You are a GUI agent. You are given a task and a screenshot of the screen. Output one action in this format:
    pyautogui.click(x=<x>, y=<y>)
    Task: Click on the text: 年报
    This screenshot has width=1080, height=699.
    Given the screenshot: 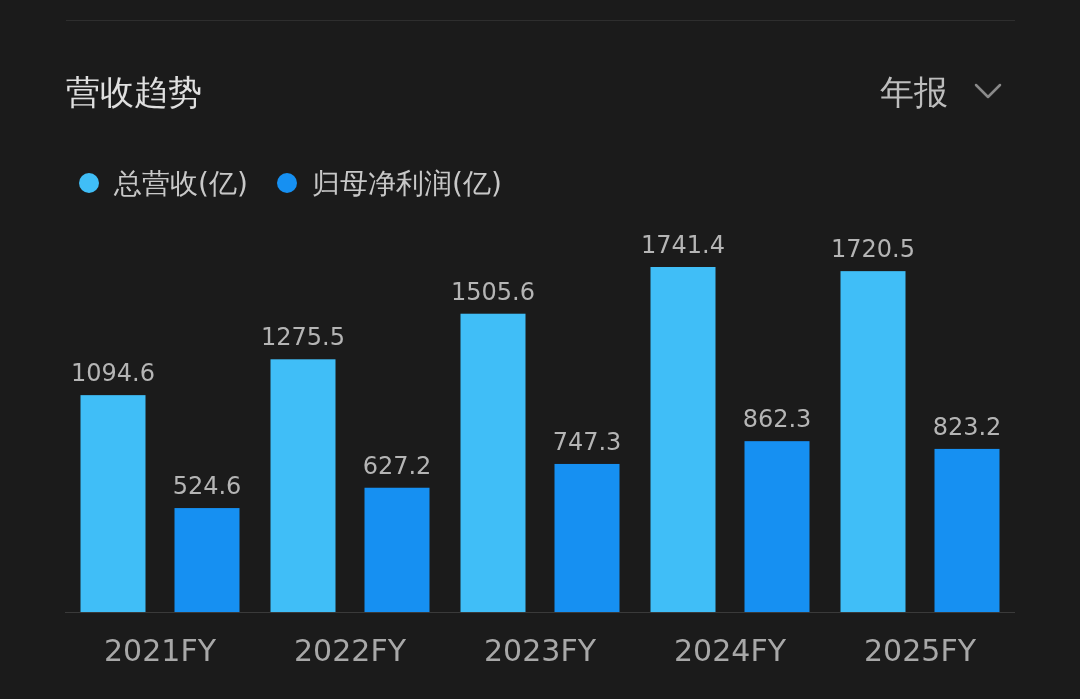 What is the action you would take?
    pyautogui.click(x=914, y=92)
    